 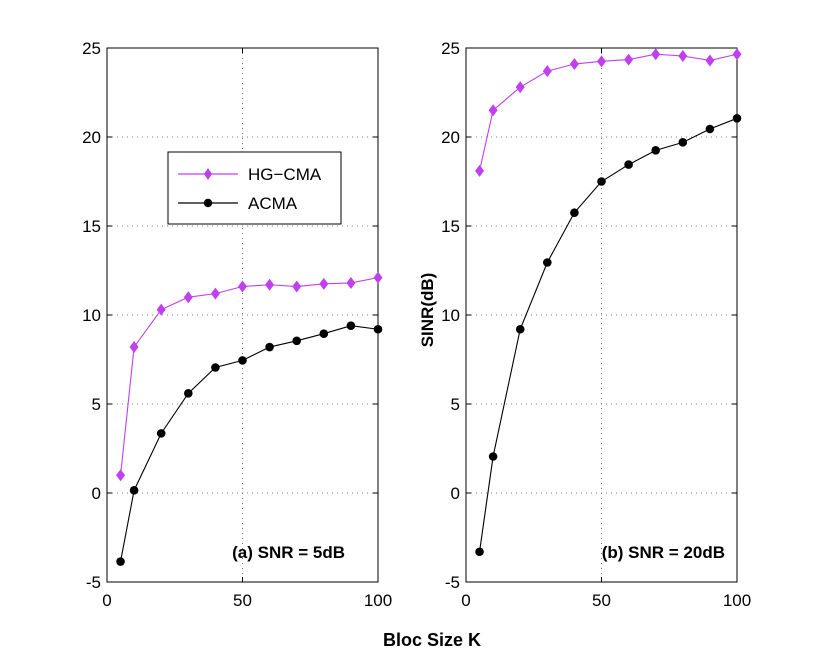 I want to click on panel-annotation: (b) SNR = 20dB, so click(x=663, y=552).